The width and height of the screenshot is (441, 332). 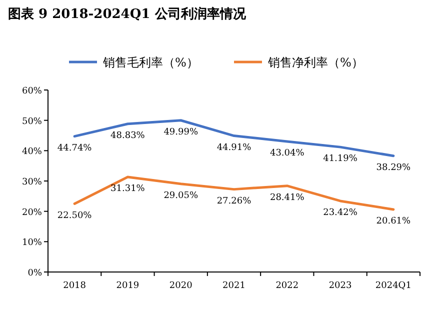 I want to click on data-label: 27.26%, so click(x=234, y=201).